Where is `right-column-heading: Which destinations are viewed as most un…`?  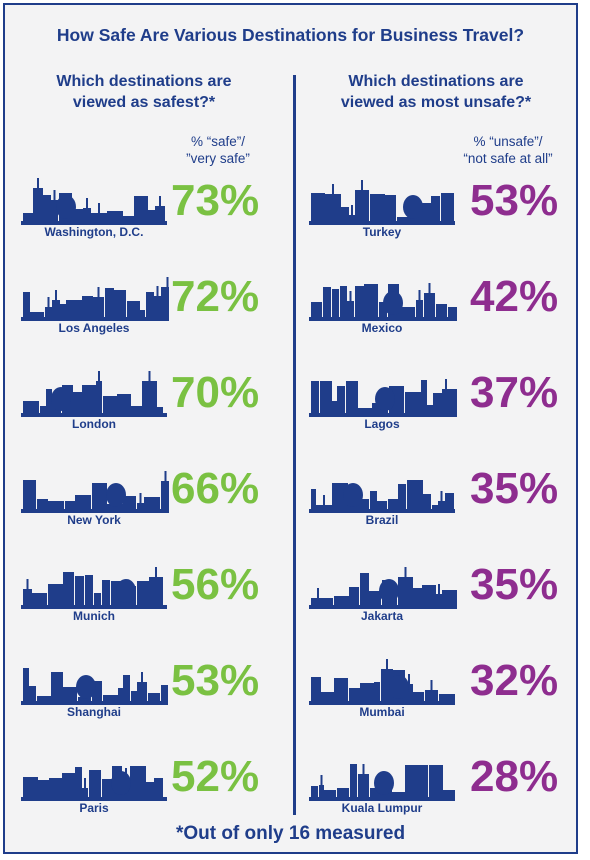 right-column-heading: Which destinations are viewed as most un… is located at coordinates (436, 92).